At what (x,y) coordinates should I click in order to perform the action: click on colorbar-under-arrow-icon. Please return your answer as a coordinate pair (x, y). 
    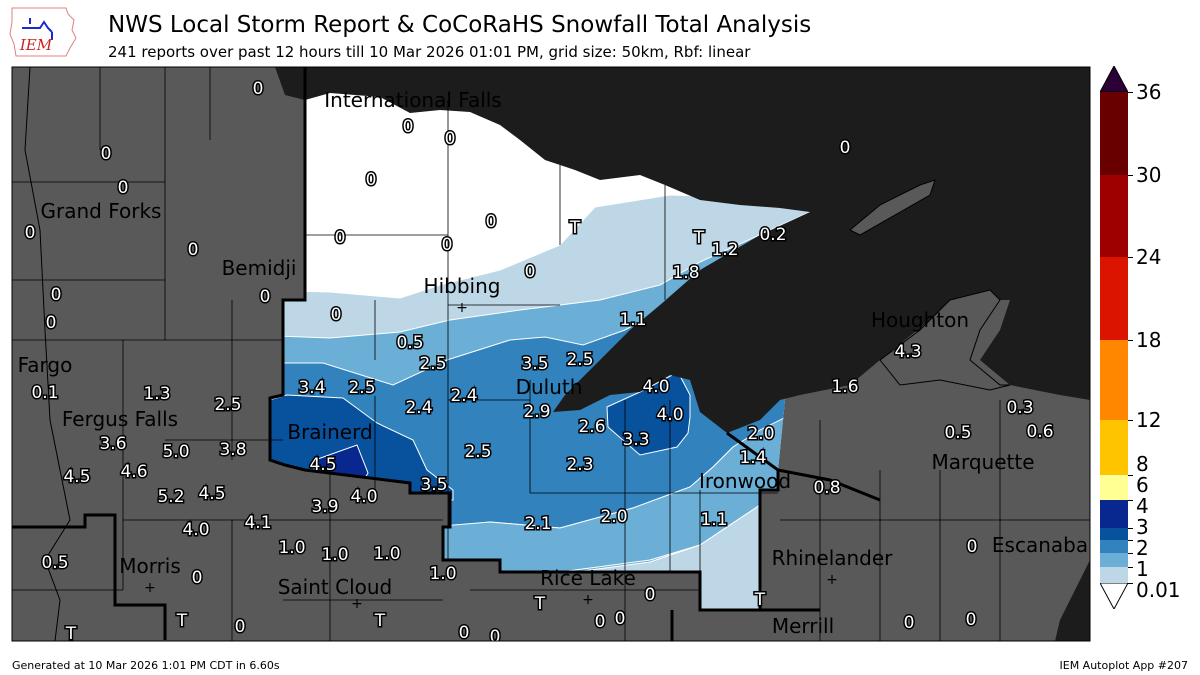
    Looking at the image, I should click on (1114, 596).